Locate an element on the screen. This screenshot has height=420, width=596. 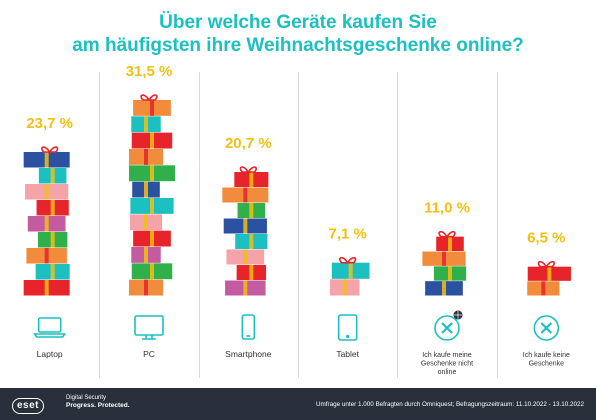
brand-tagline-line-2: Progress. Protected. is located at coordinates (98, 405).